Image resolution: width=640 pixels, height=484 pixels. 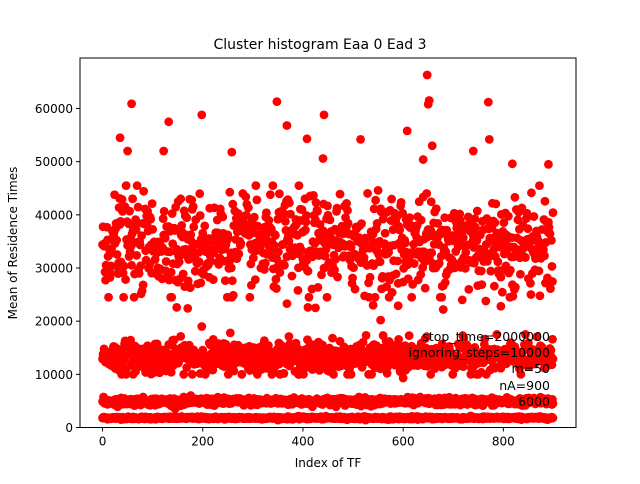 I want to click on annotation-text: nA=900, so click(x=524, y=385).